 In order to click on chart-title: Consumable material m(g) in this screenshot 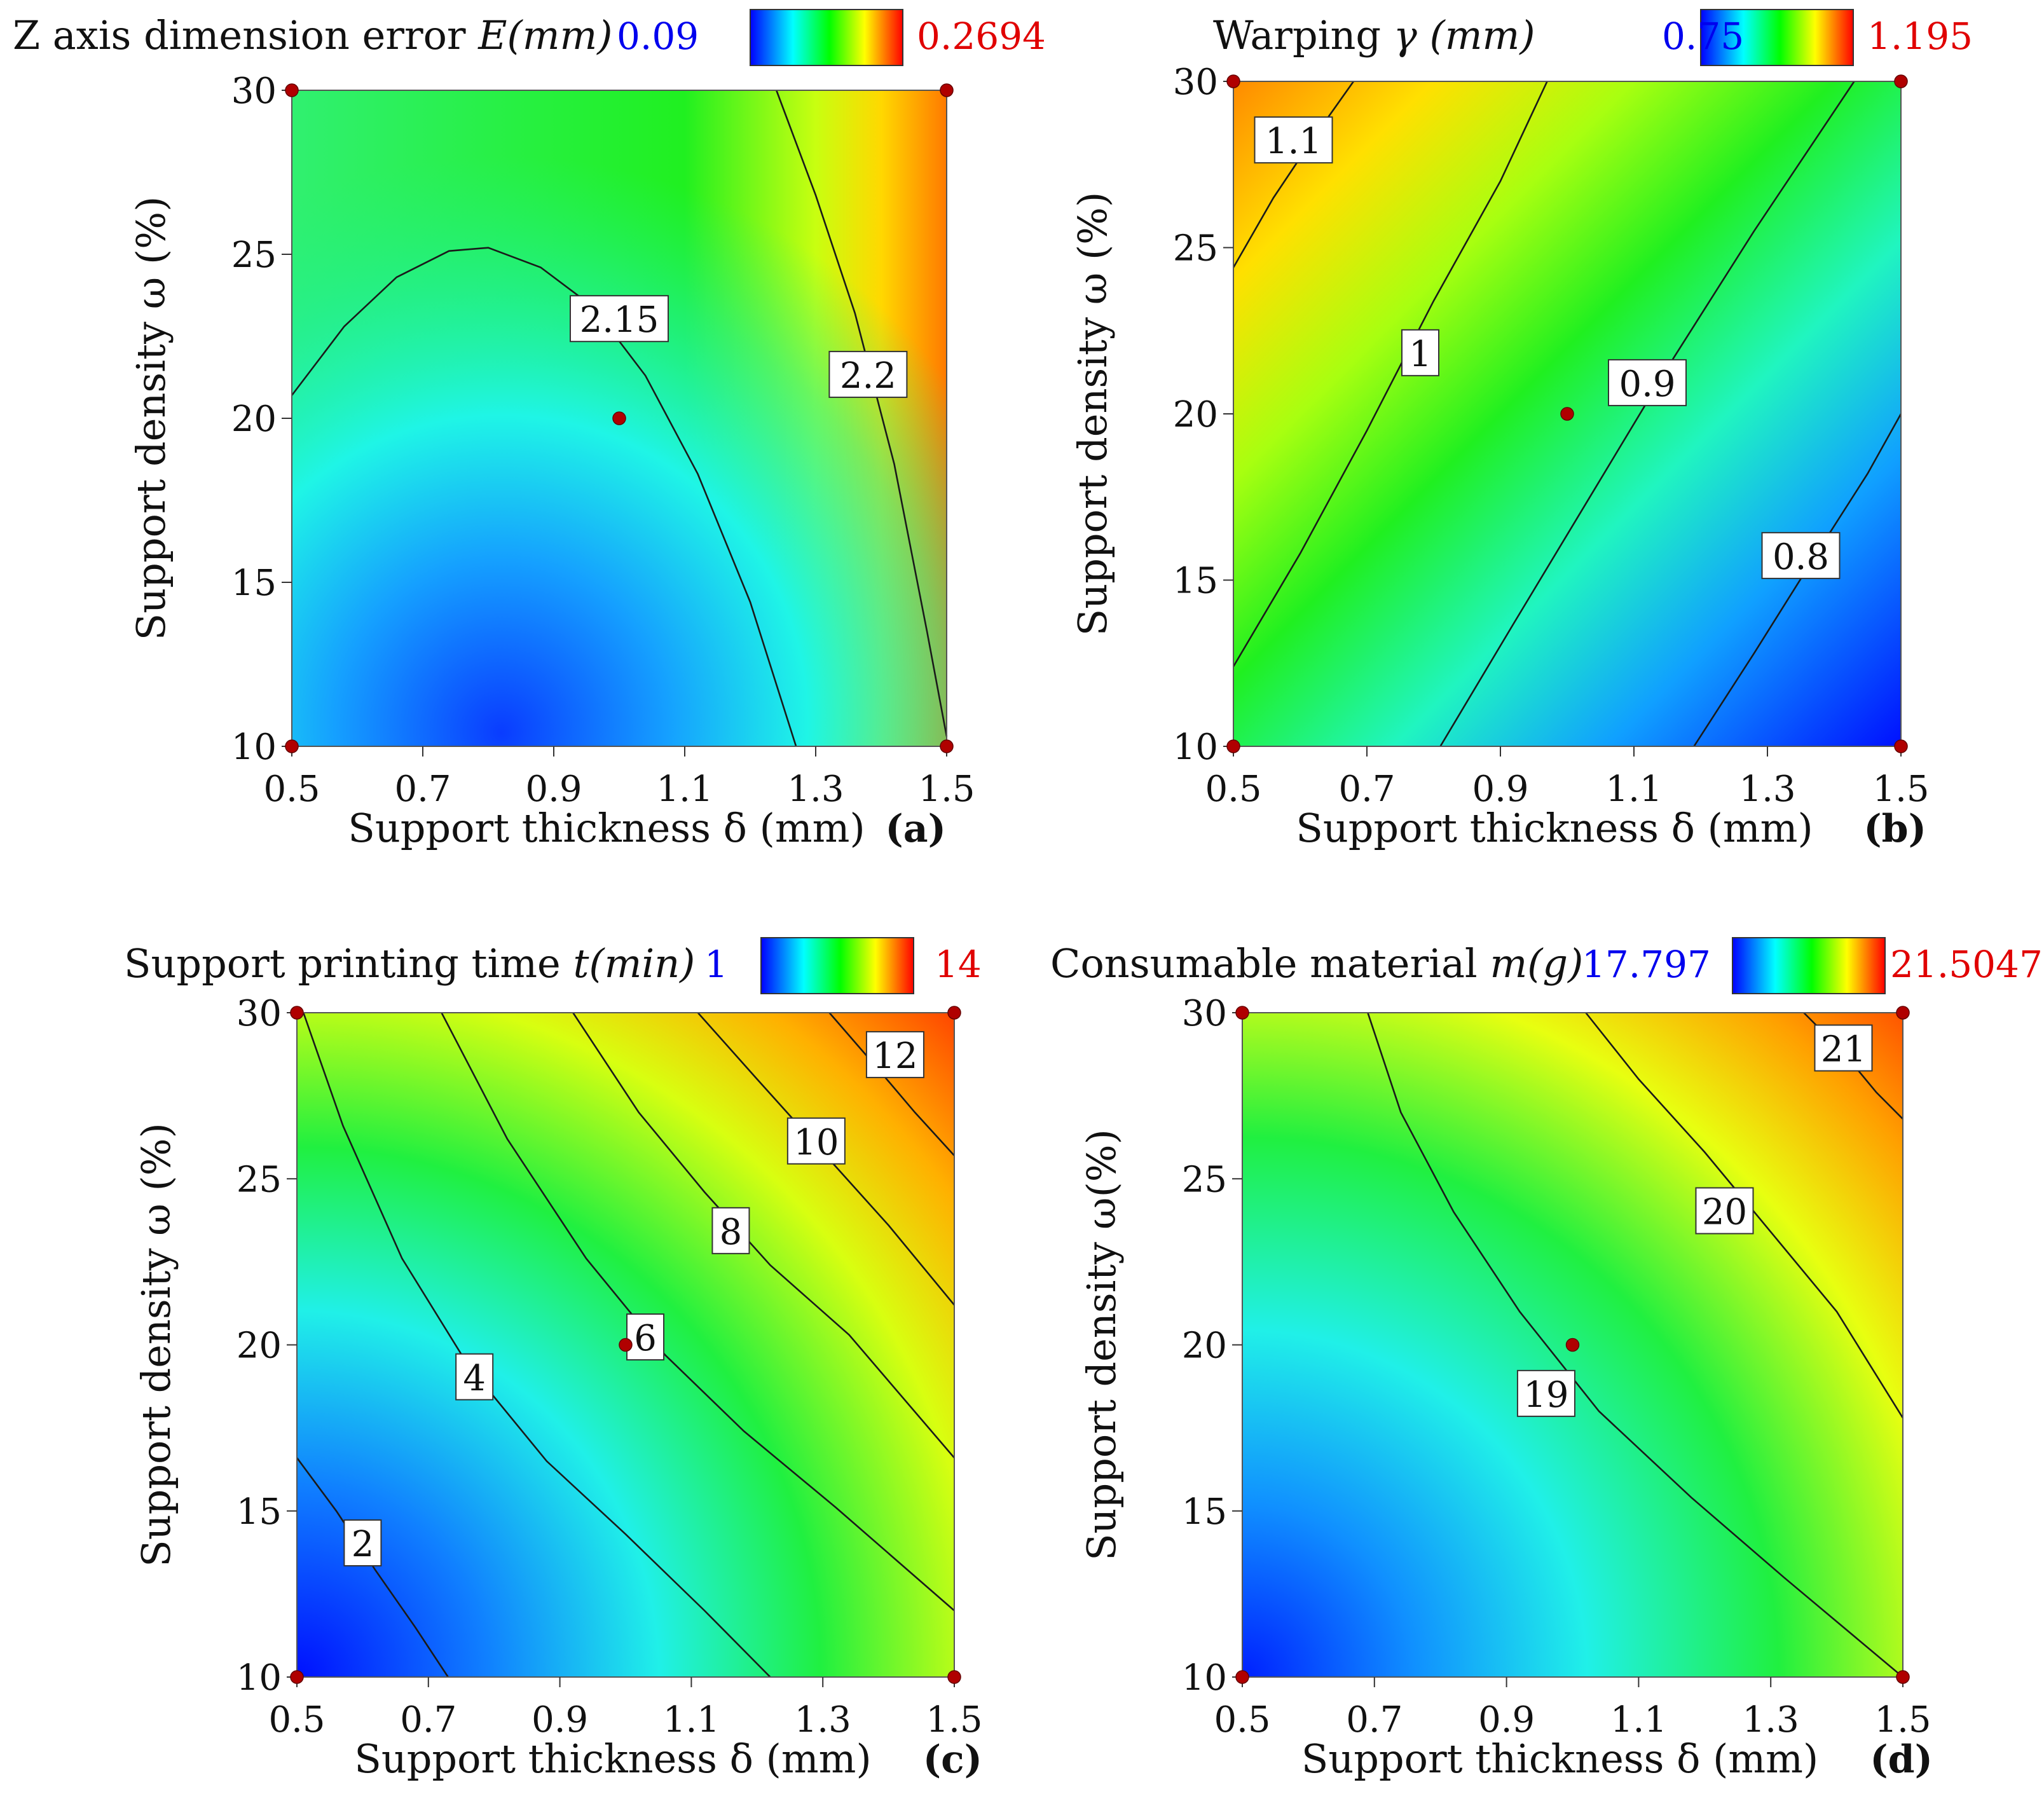, I will do `click(1316, 963)`.